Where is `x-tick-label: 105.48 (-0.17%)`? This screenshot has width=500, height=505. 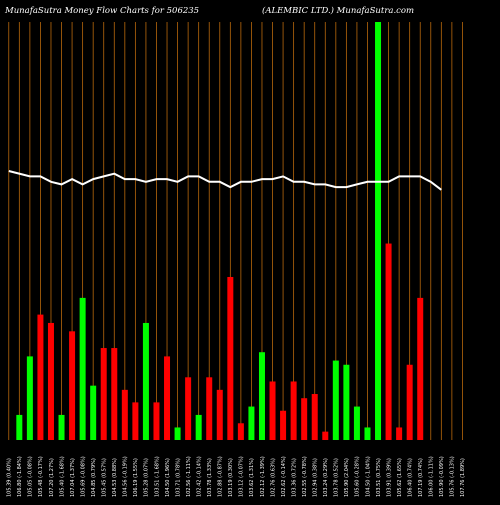
x-tick-label: 105.48 (-0.17%) is located at coordinates (41, 476).